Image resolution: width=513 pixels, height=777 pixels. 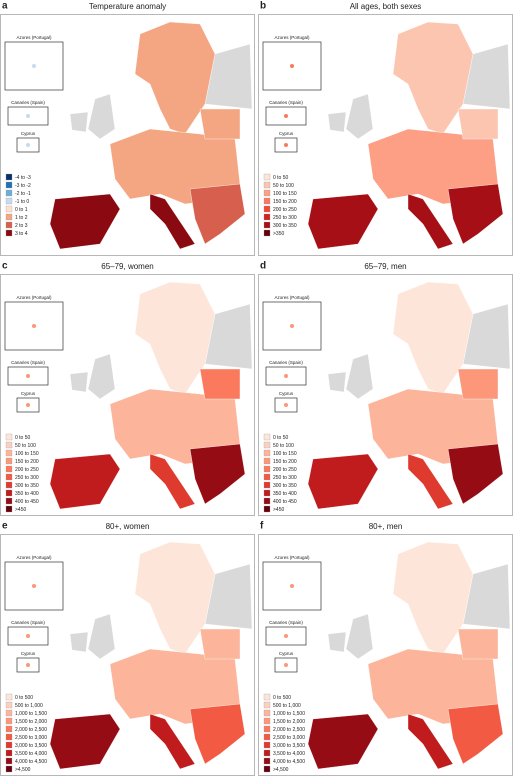 What do you see at coordinates (263, 6) in the screenshot?
I see `panel-letter: b` at bounding box center [263, 6].